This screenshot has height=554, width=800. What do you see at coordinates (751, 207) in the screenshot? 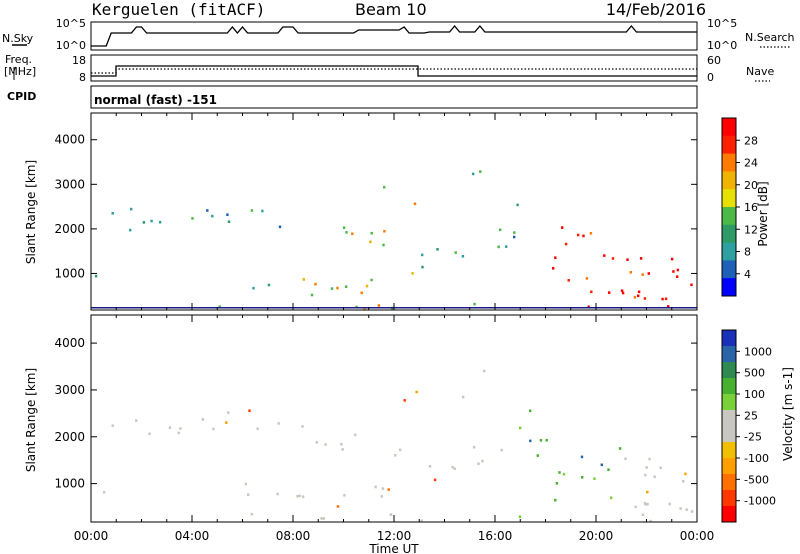
I see `colorbar-tick-label: 16` at bounding box center [751, 207].